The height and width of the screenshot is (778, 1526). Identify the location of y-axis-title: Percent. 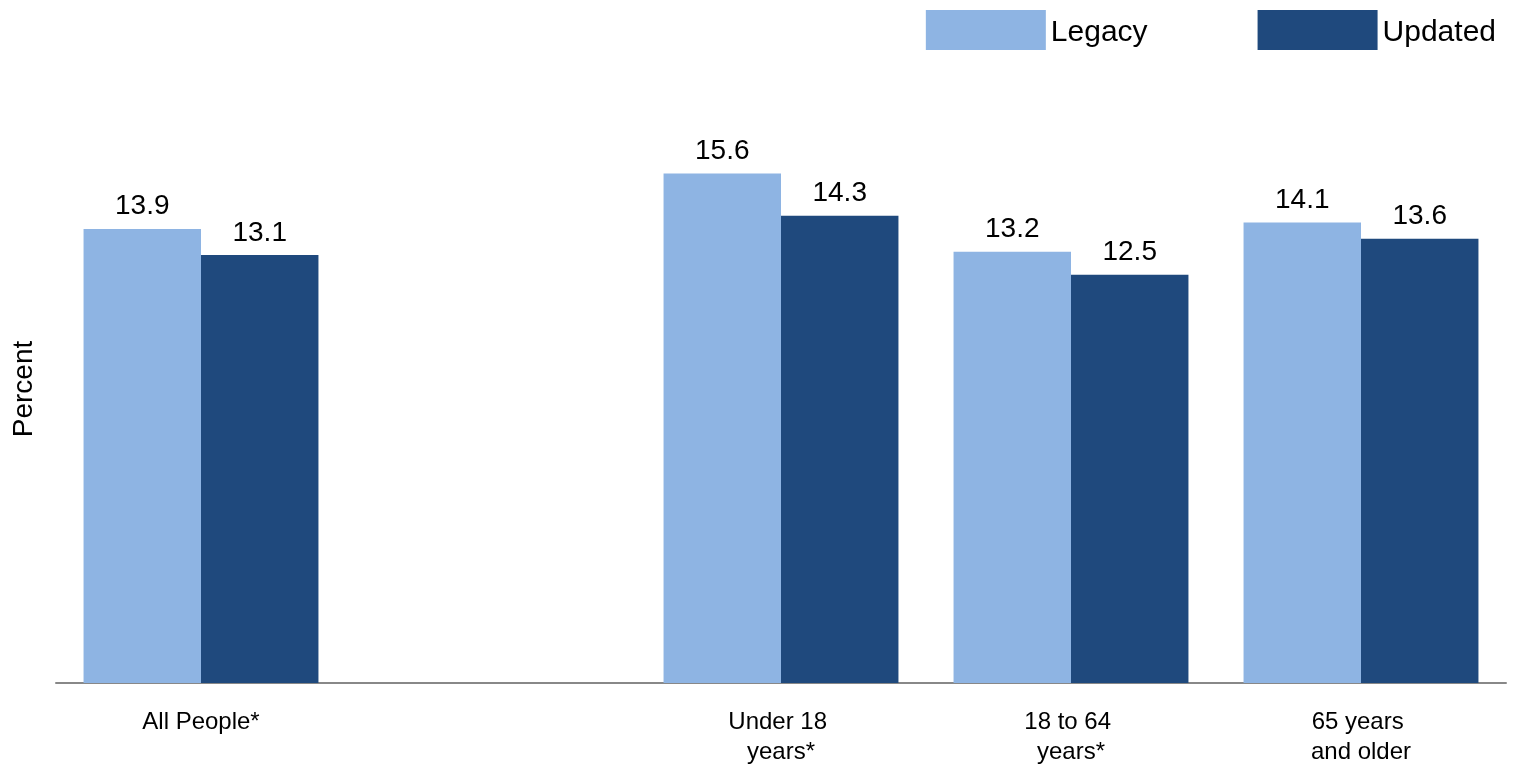
(22, 389).